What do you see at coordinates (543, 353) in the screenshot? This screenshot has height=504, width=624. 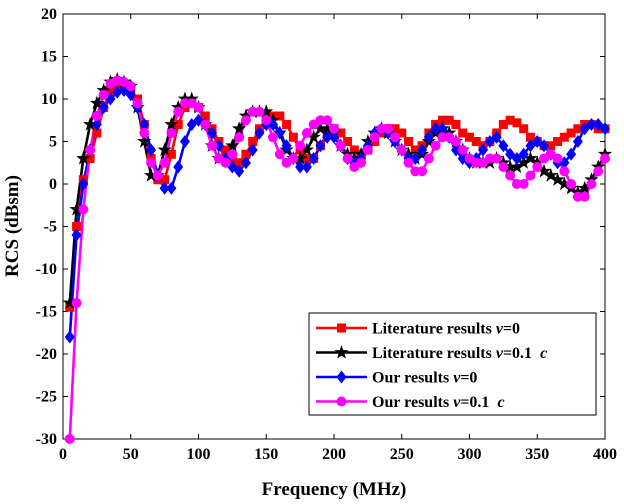 I see `legend-label-tail: c` at bounding box center [543, 353].